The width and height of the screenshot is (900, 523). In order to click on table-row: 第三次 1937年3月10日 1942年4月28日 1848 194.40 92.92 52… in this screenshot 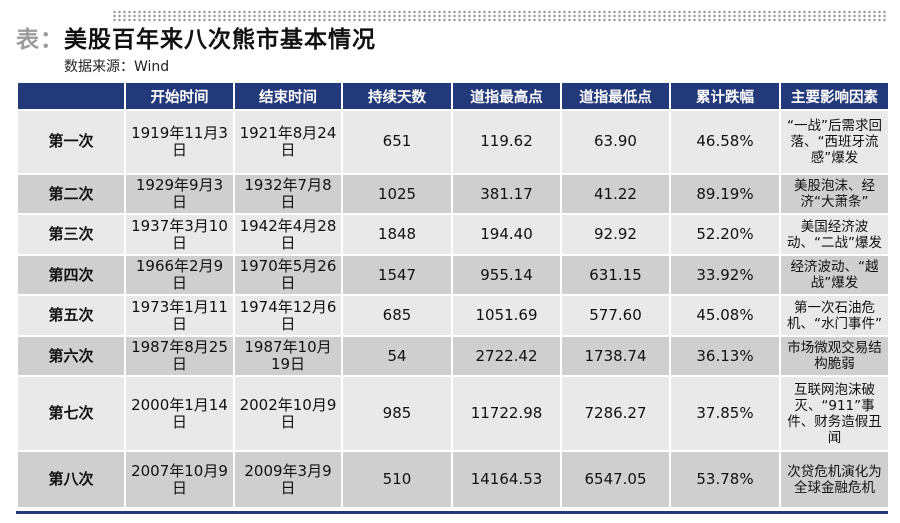, I will do `click(453, 234)`.